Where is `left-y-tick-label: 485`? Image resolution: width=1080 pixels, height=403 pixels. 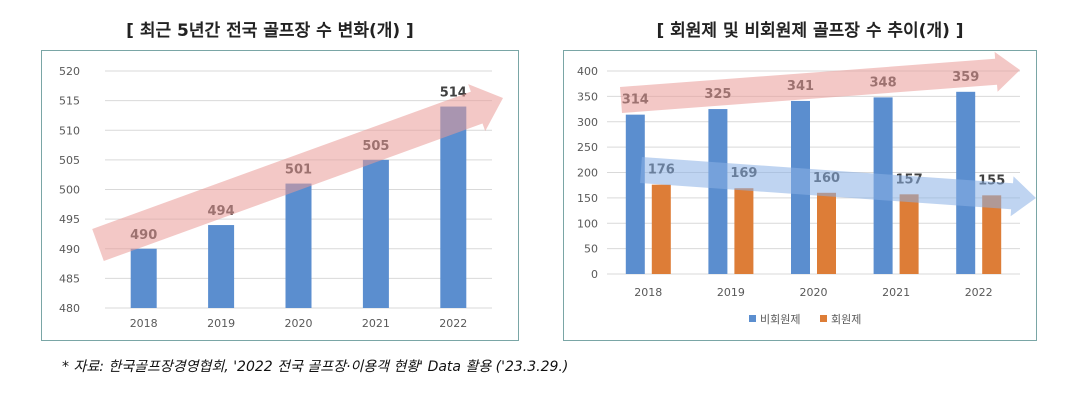
left-y-tick-label: 485 is located at coordinates (69, 278).